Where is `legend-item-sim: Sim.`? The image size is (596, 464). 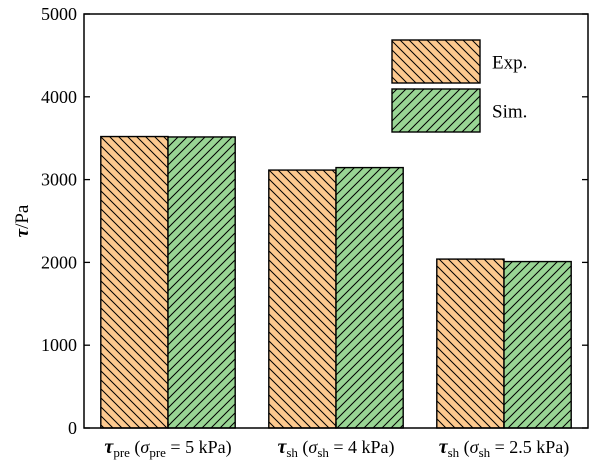
legend-item-sim: Sim. is located at coordinates (459, 110).